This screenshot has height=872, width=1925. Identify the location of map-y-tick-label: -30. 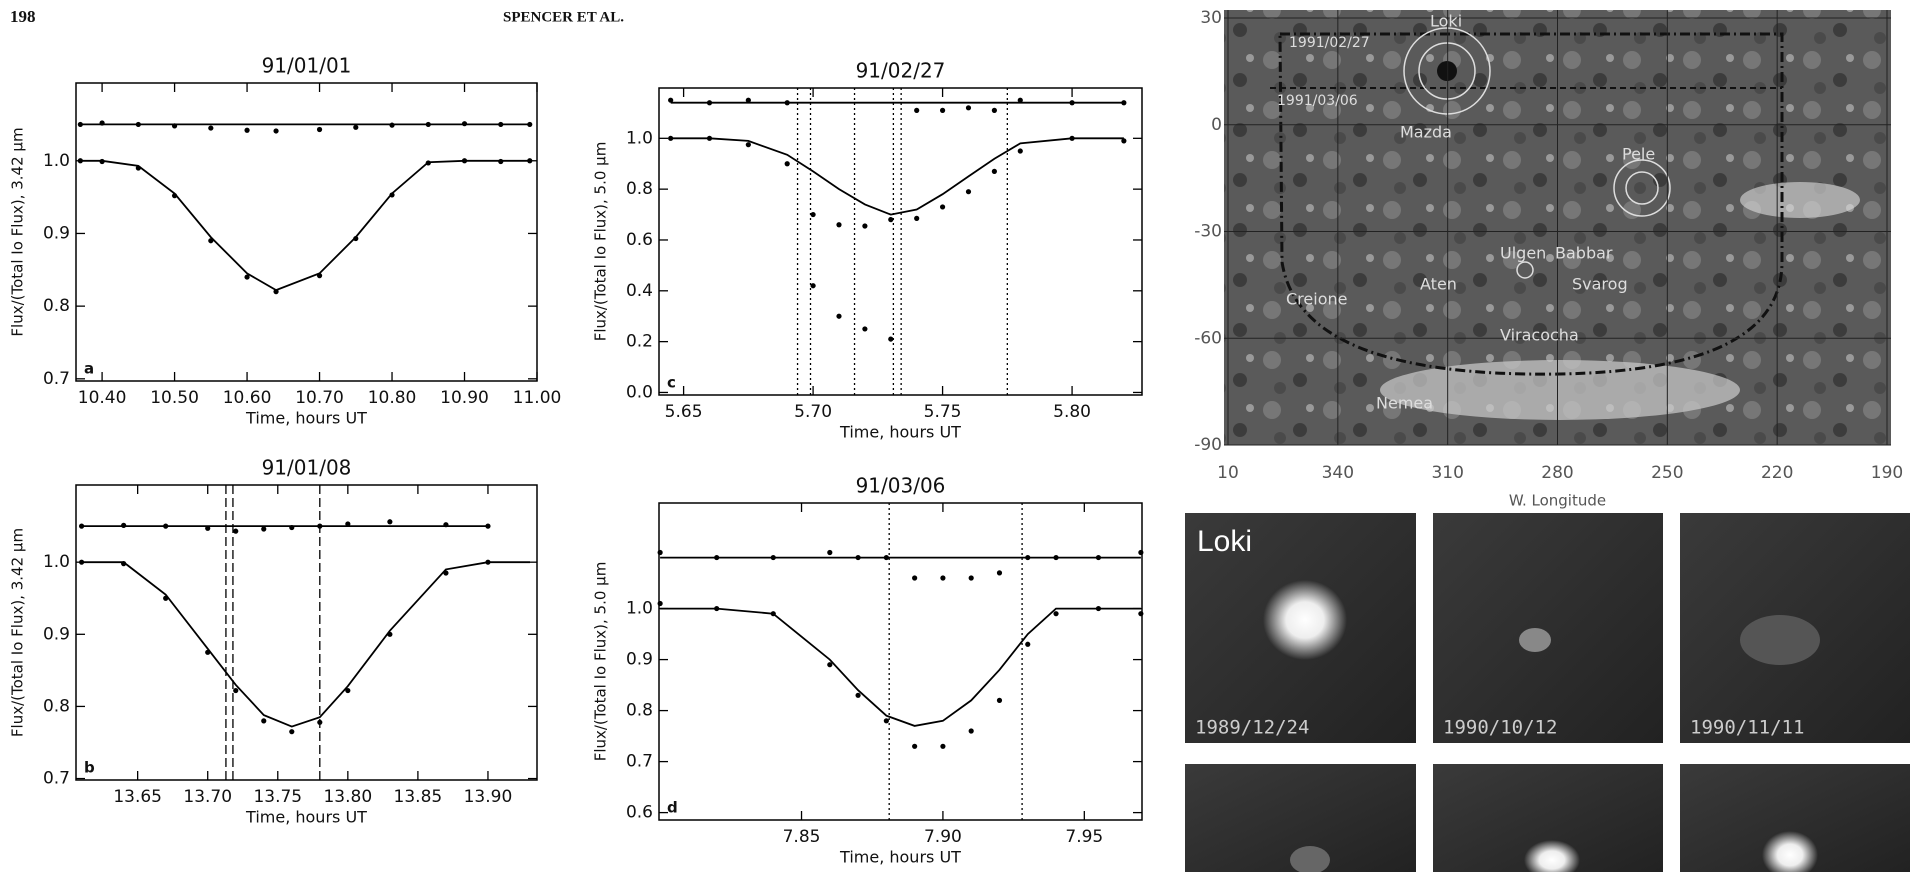
(1208, 232).